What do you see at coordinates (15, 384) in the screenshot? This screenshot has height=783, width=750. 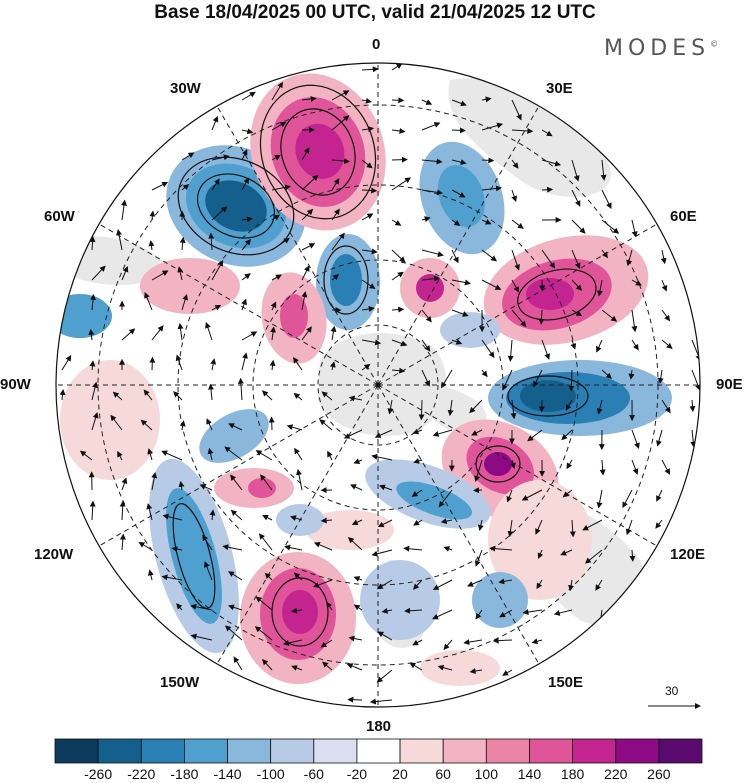 I see `lon-label-90w: 90W` at bounding box center [15, 384].